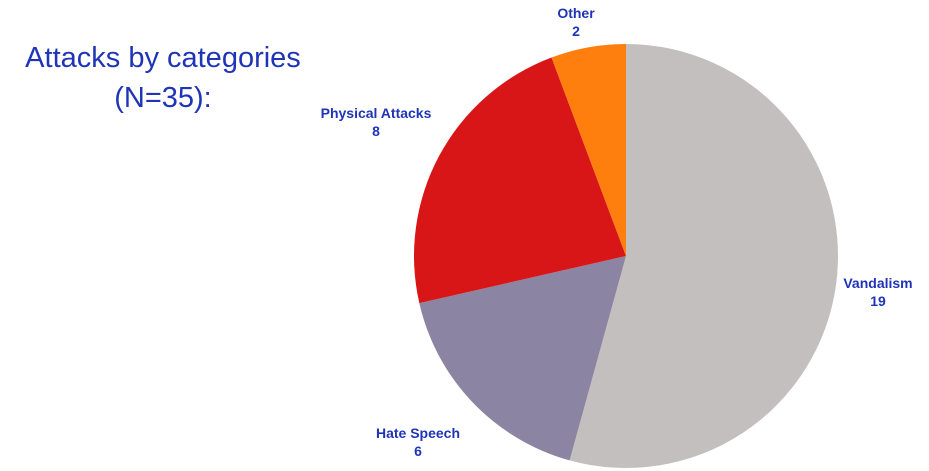 The height and width of the screenshot is (471, 929). I want to click on slice-label-physical-attacks: Physical Attacks, so click(376, 113).